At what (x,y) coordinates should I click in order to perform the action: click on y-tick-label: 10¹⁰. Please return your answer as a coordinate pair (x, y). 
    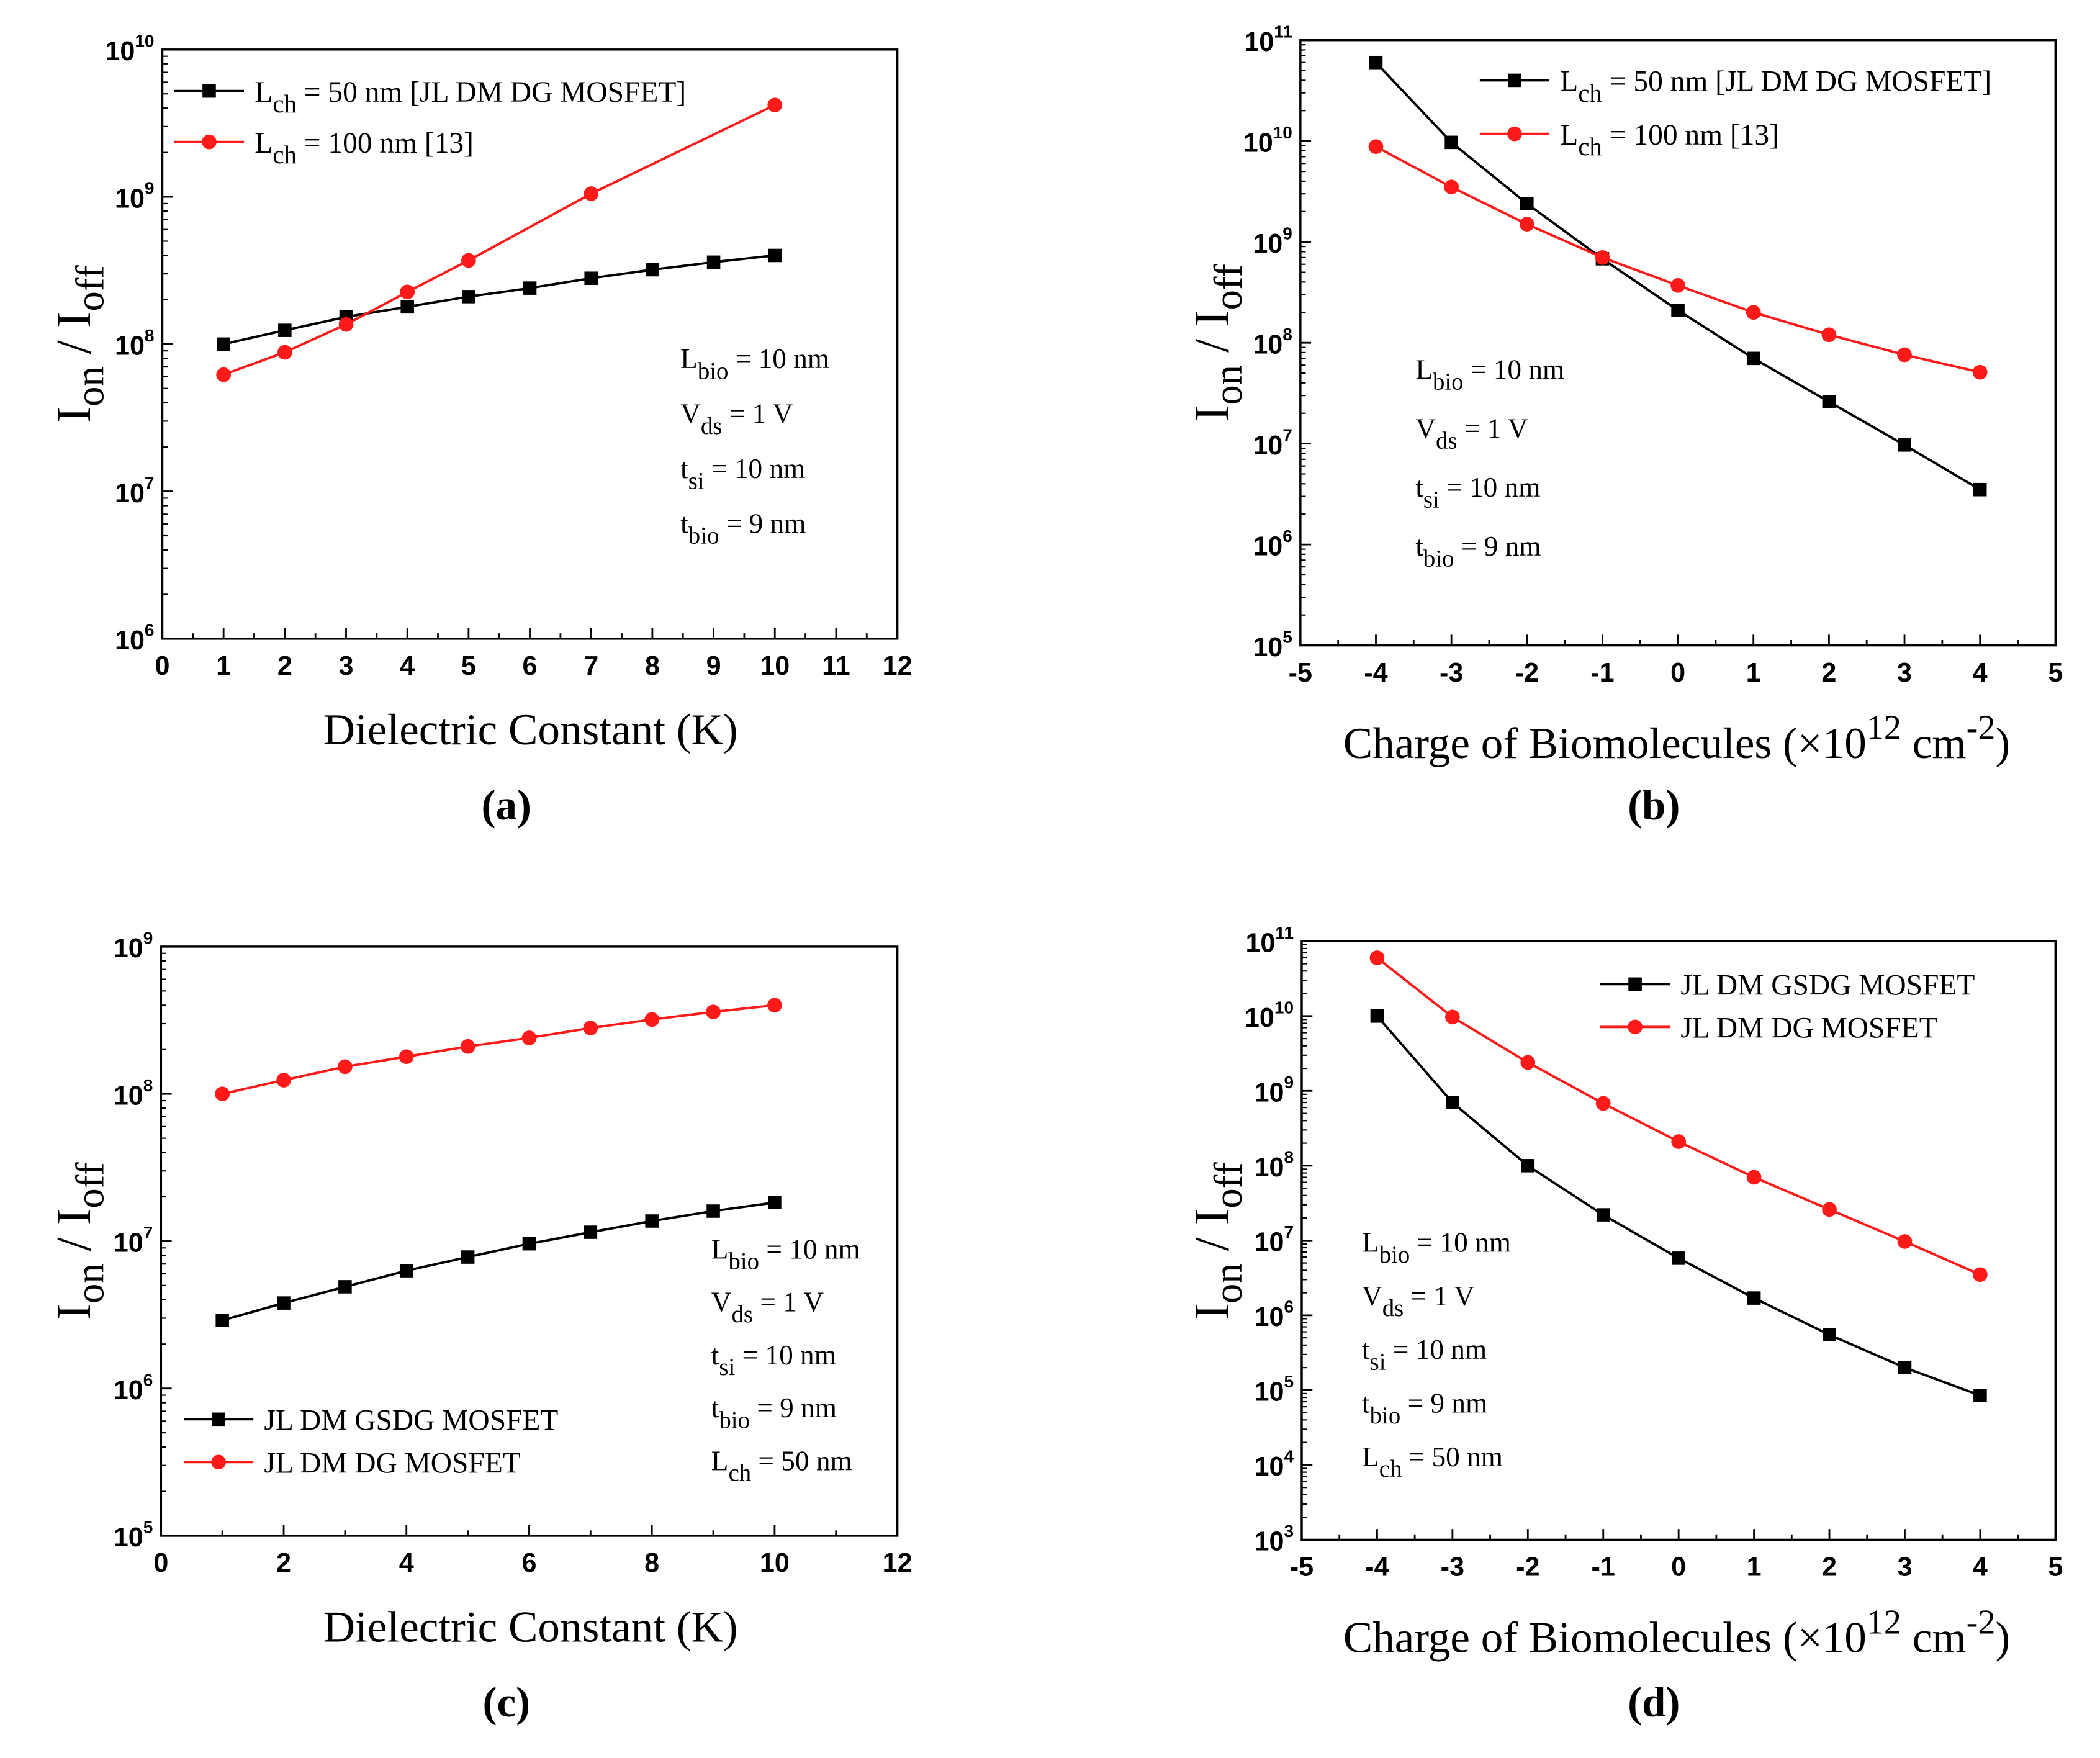
    Looking at the image, I should click on (1267, 140).